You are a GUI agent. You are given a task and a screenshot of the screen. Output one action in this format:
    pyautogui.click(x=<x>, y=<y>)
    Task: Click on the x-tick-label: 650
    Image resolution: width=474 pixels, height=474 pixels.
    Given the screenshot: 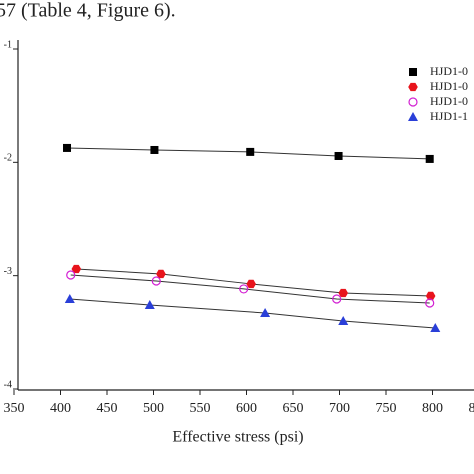 What is the action you would take?
    pyautogui.click(x=293, y=408)
    